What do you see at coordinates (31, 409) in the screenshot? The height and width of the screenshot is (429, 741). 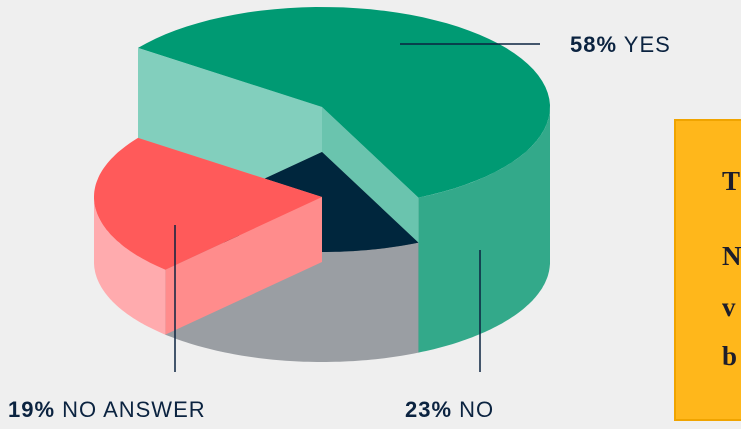 I see `value-label: 19%` at bounding box center [31, 409].